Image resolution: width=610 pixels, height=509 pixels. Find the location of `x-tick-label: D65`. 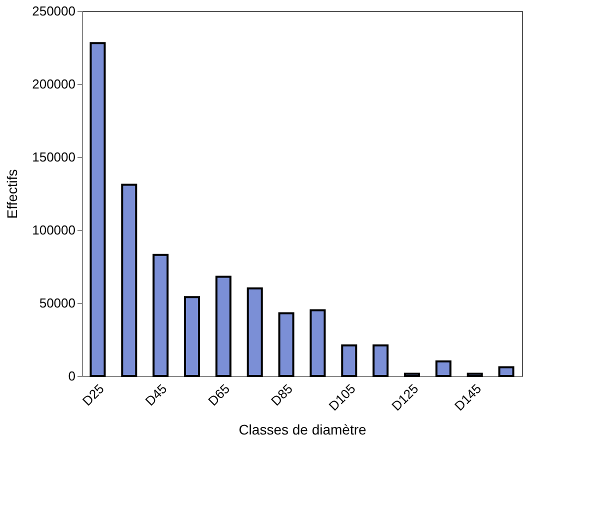

x-tick-label: D65 is located at coordinates (219, 395).